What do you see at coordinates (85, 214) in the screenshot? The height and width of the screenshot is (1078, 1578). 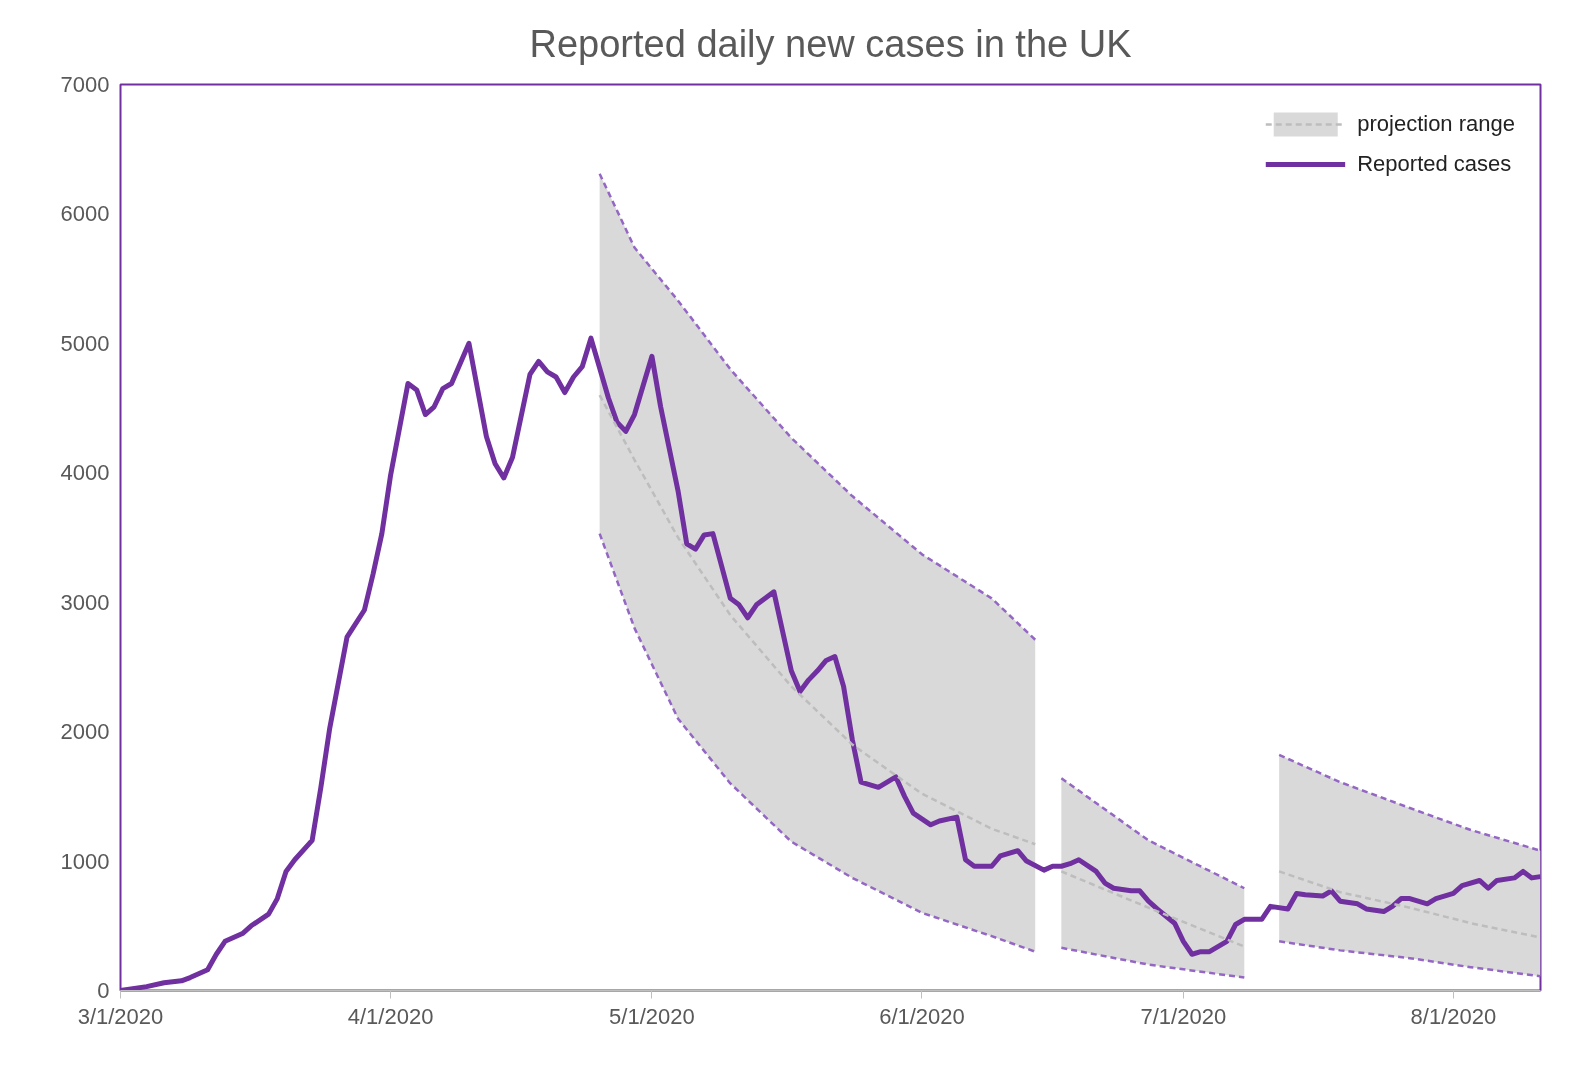 I see `y-tick-label: 6000` at bounding box center [85, 214].